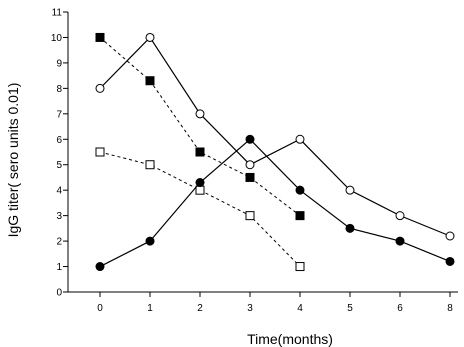  I want to click on x-tick-label: 6, so click(400, 308).